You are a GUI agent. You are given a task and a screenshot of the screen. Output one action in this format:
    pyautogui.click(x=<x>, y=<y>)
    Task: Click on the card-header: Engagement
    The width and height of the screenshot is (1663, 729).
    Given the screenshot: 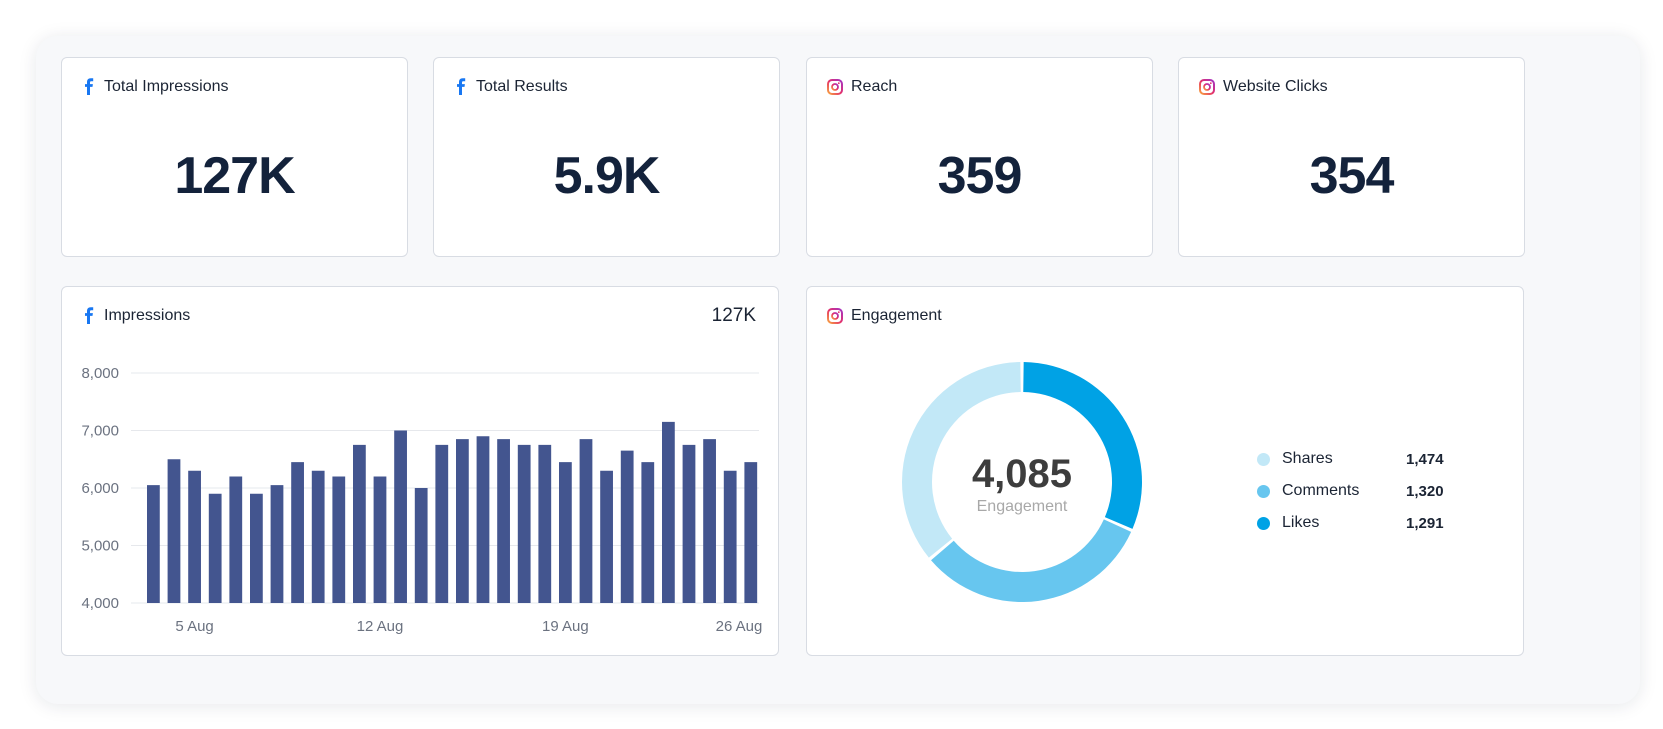 What is the action you would take?
    pyautogui.click(x=884, y=316)
    